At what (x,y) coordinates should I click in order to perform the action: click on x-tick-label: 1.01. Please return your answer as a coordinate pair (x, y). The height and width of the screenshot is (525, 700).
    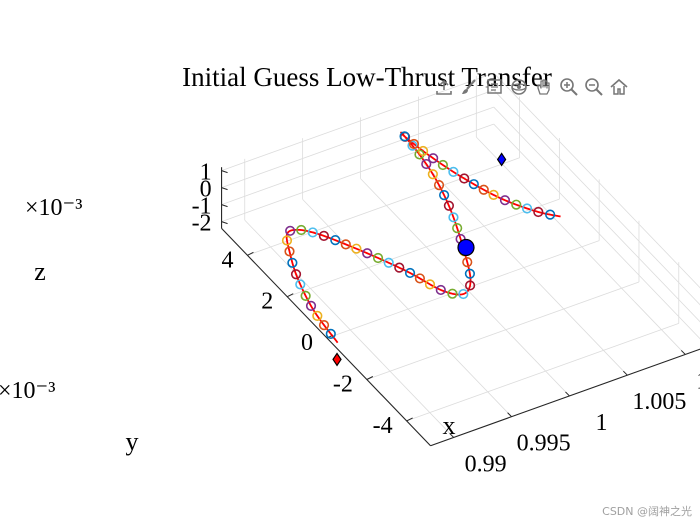
    Looking at the image, I should click on (698, 381).